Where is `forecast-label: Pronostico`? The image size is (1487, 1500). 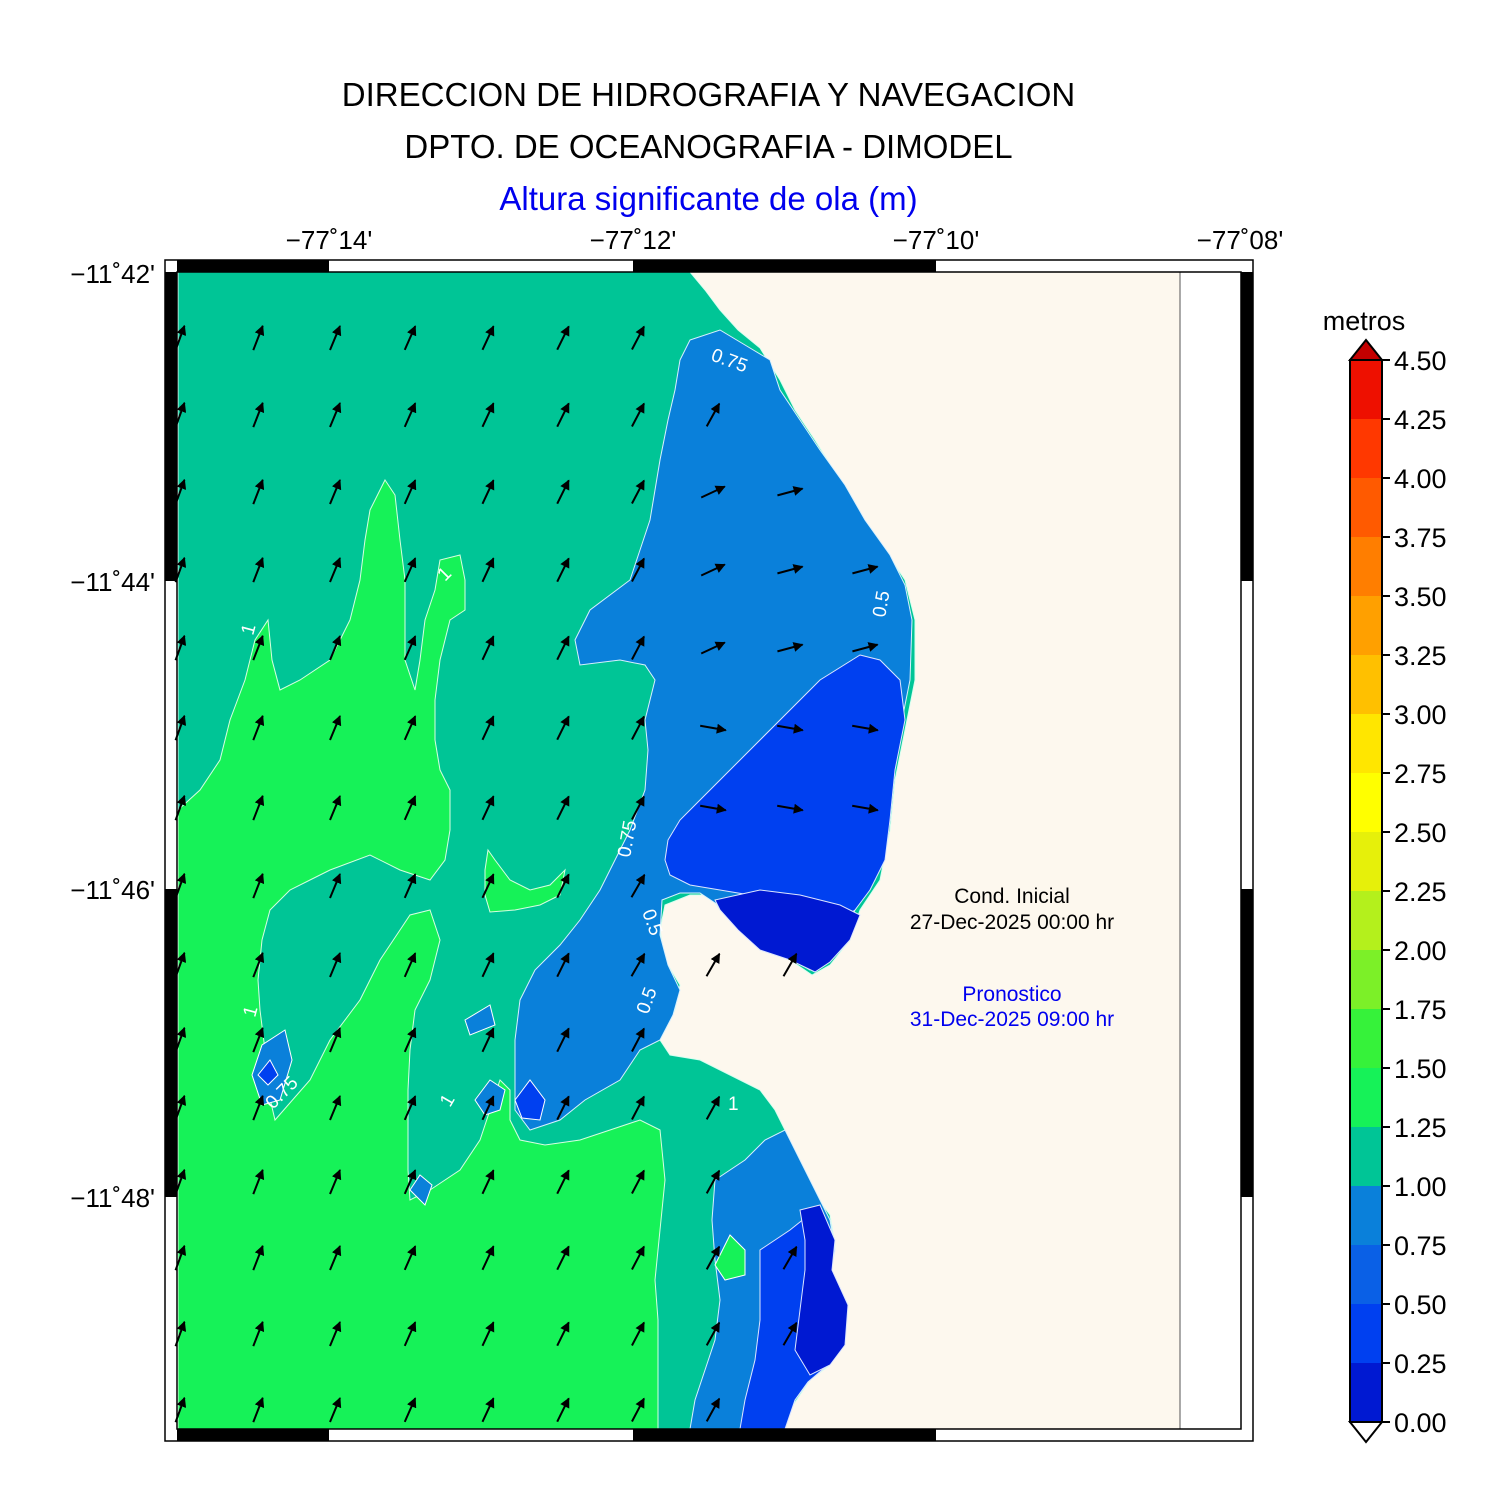
forecast-label: Pronostico is located at coordinates (1011, 994).